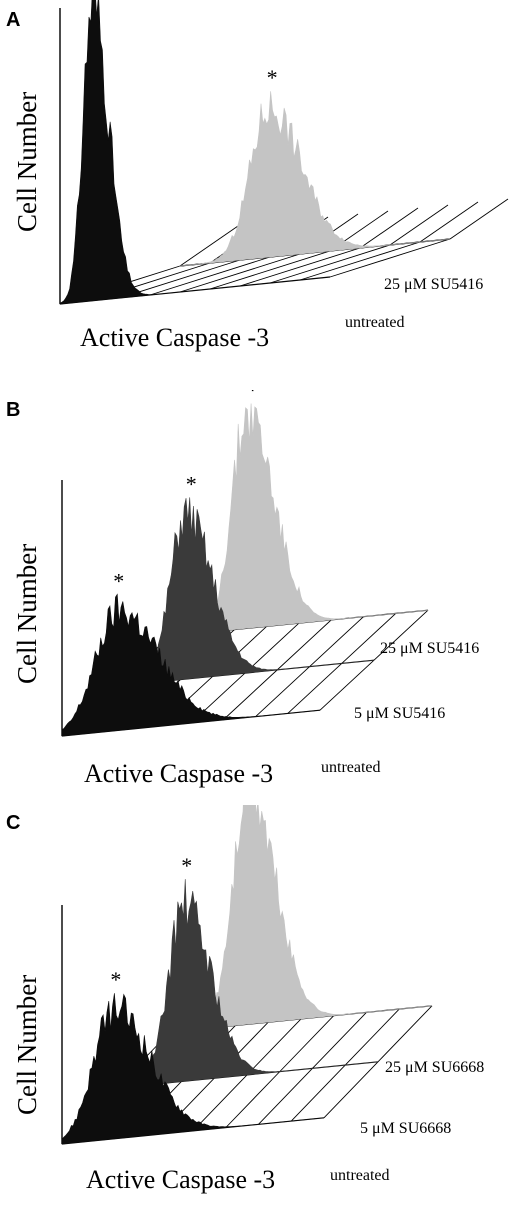  Describe the element at coordinates (27, 1045) in the screenshot. I see `panel-c-ylabel: Cell Number` at that location.